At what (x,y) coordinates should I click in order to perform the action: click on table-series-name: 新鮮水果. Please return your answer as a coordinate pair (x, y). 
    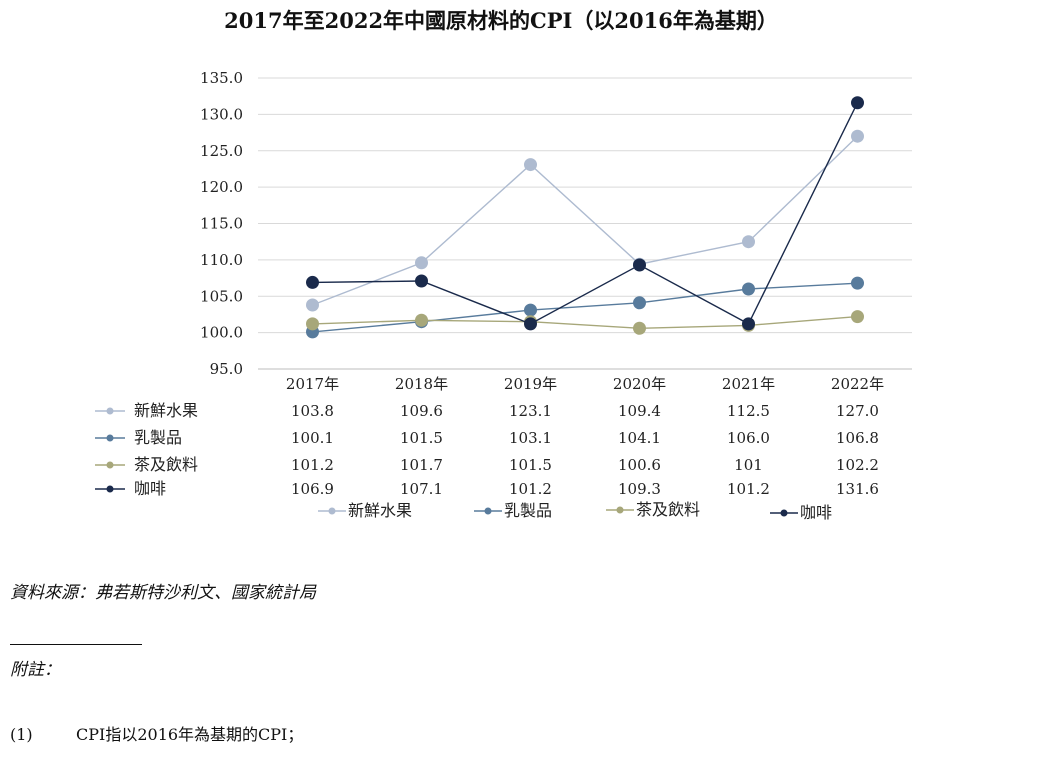
    Looking at the image, I should click on (166, 410).